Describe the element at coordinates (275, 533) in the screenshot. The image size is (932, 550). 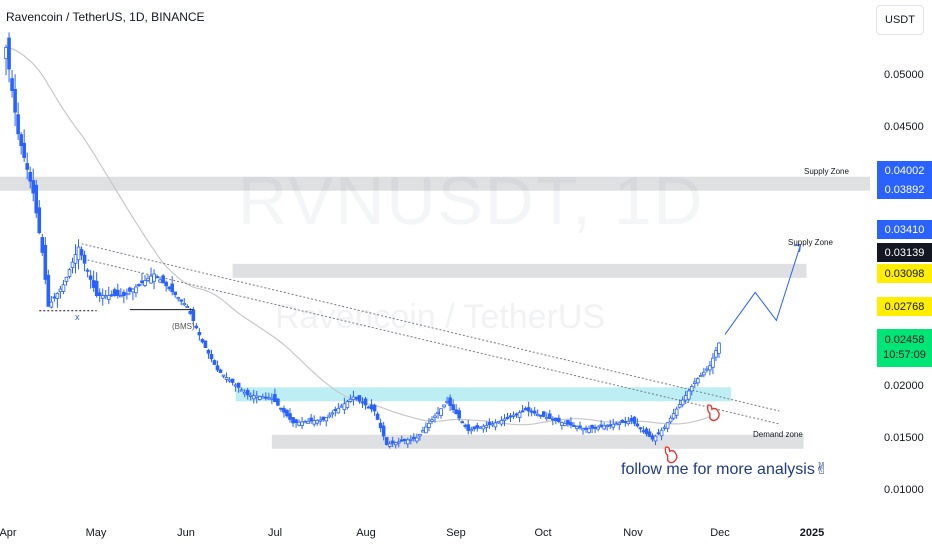
I see `x-tick: Jul` at that location.